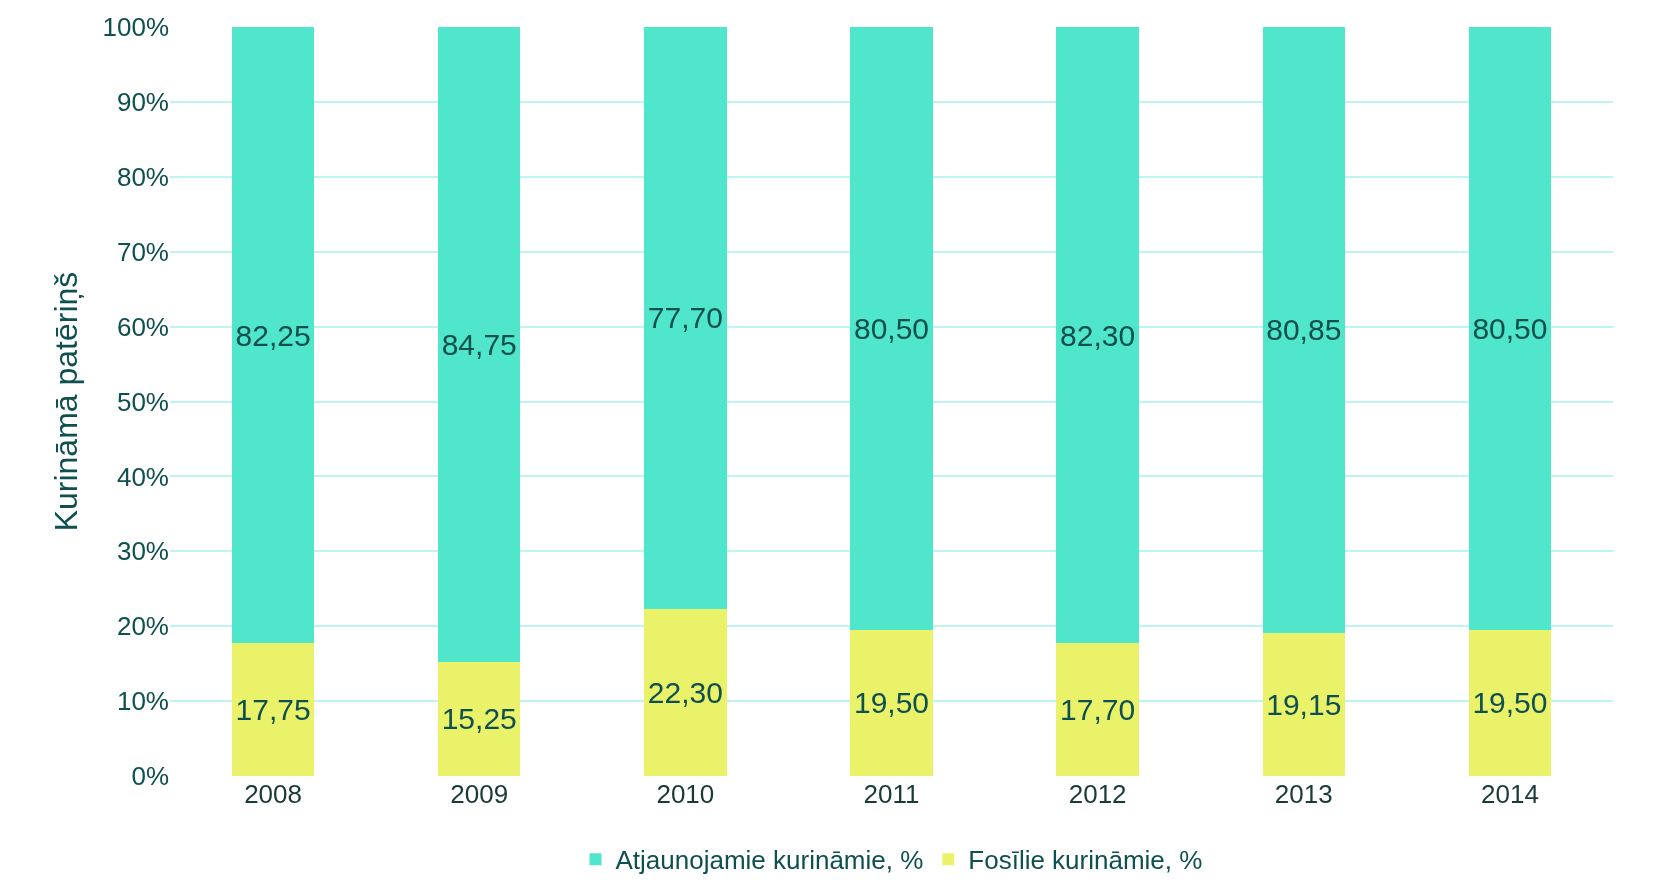 Image resolution: width=1653 pixels, height=895 pixels. I want to click on y-tick-label: 90%, so click(142, 102).